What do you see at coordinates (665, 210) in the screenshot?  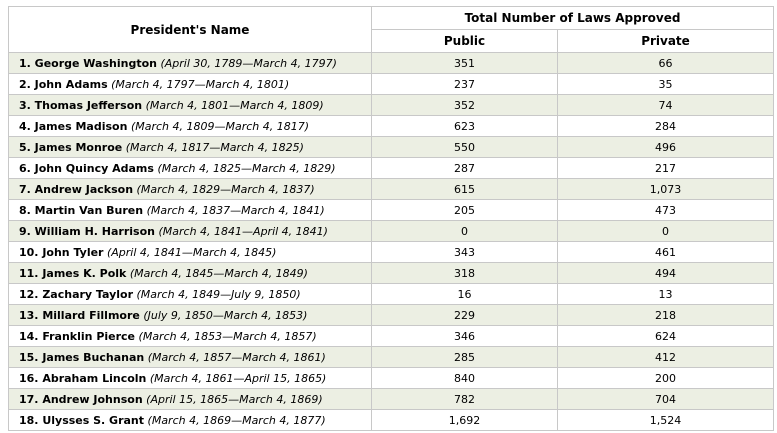 I see `private-laws-cell: 473` at bounding box center [665, 210].